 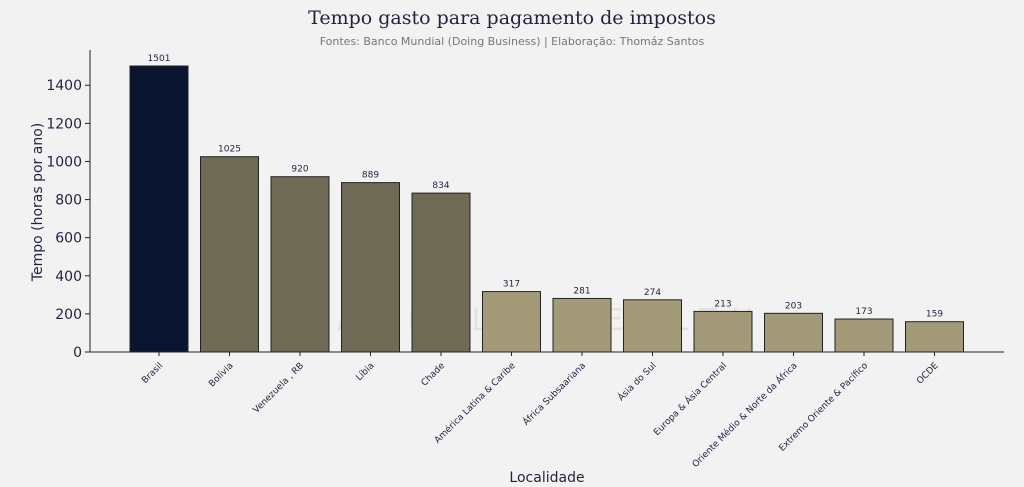 What do you see at coordinates (793, 306) in the screenshot?
I see `data-label: 203` at bounding box center [793, 306].